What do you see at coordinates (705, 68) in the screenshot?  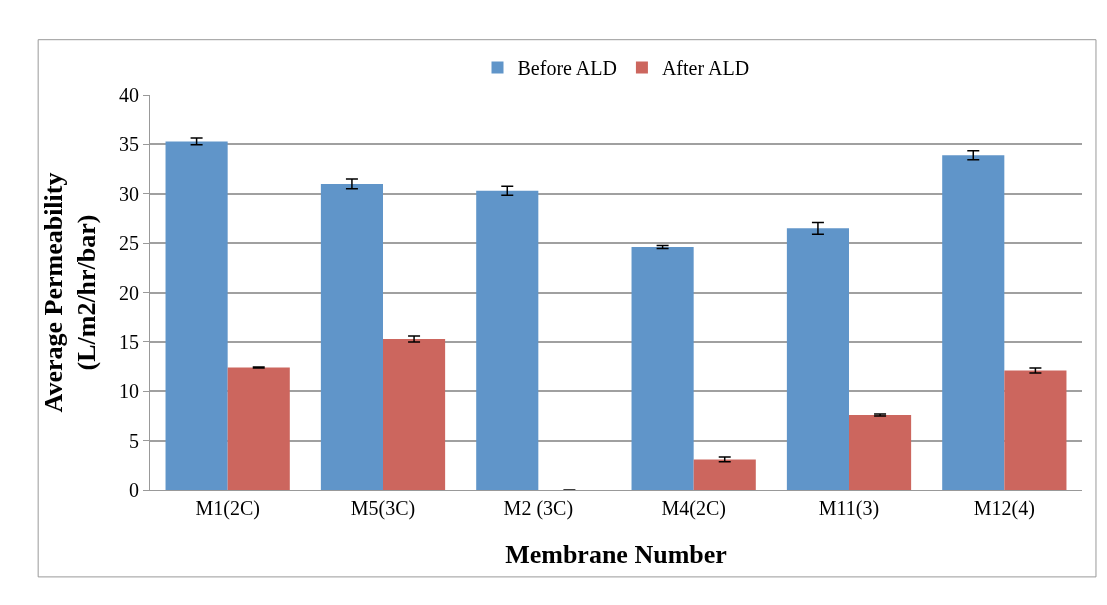 I see `legend-label: After ALD` at bounding box center [705, 68].